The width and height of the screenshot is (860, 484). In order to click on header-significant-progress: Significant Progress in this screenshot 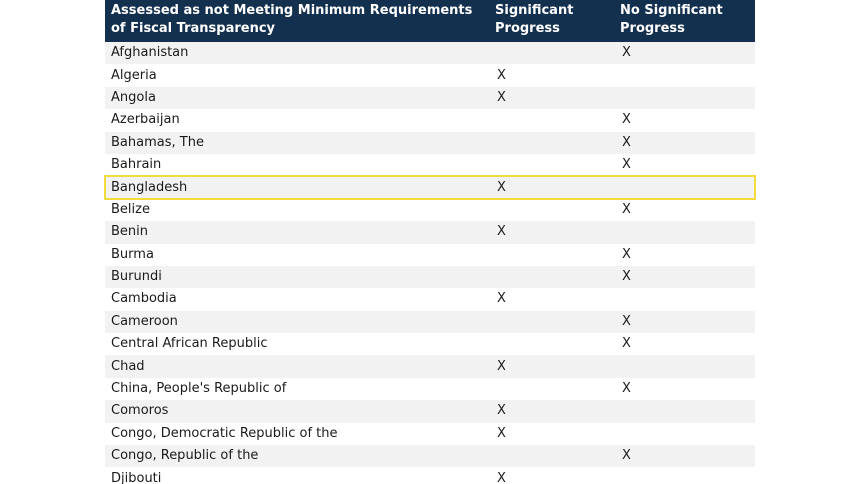, I will do `click(534, 19)`.